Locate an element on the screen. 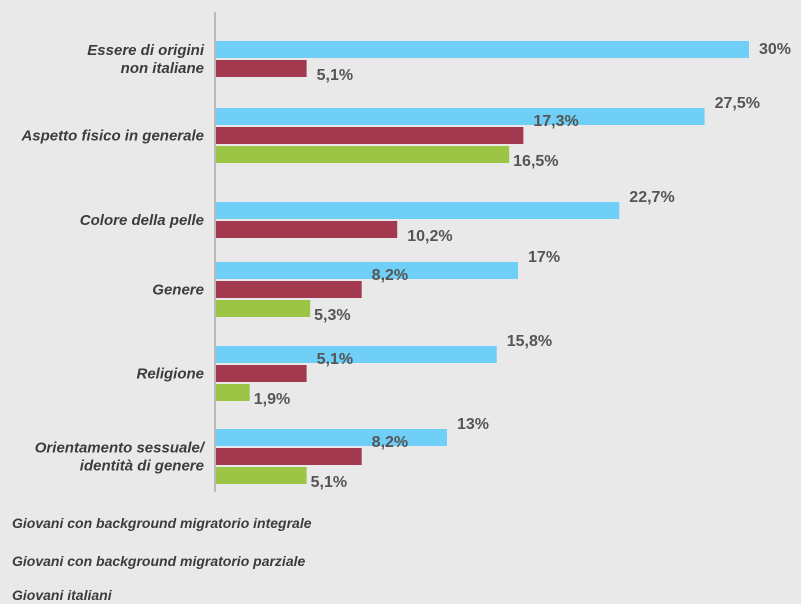  value-label: 5,3% is located at coordinates (332, 315).